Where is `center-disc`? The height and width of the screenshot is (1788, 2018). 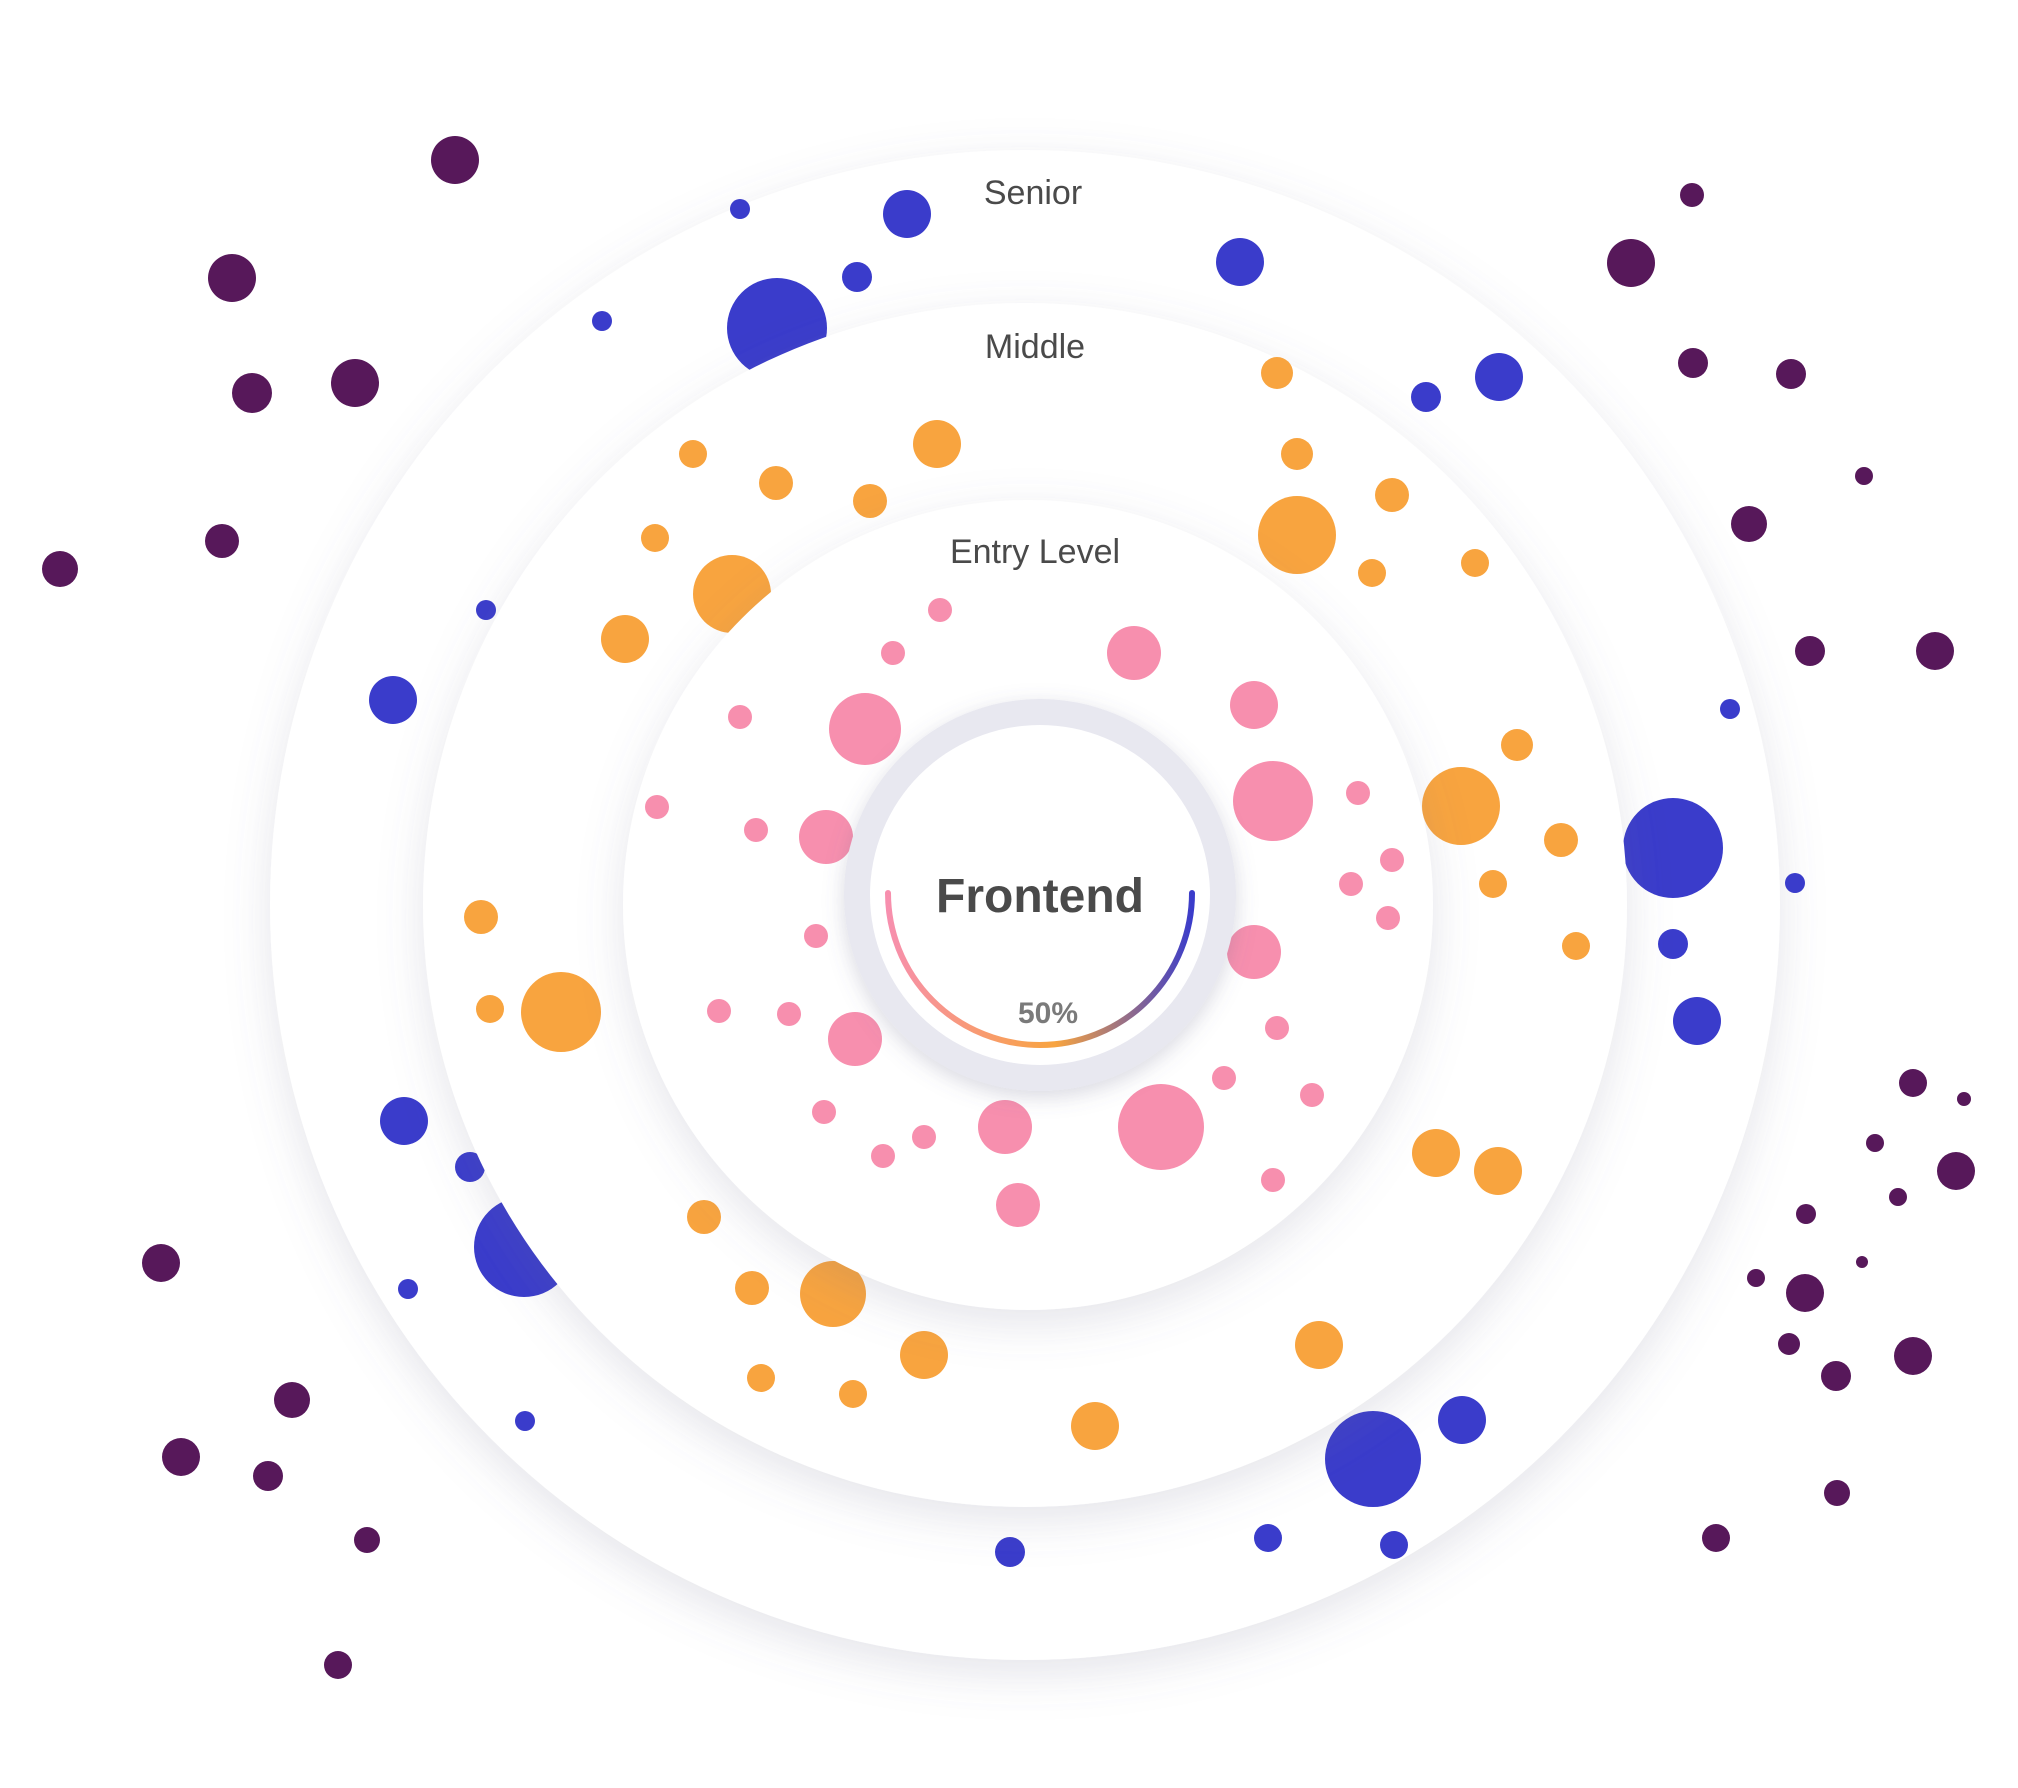
center-disc is located at coordinates (1040, 895).